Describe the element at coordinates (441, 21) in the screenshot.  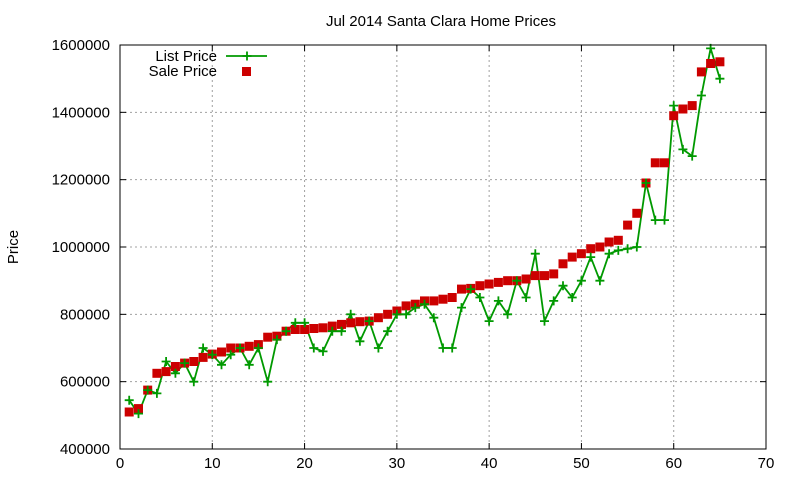
I see `chart-title: Jul 2014 Santa Clara Home Prices` at that location.